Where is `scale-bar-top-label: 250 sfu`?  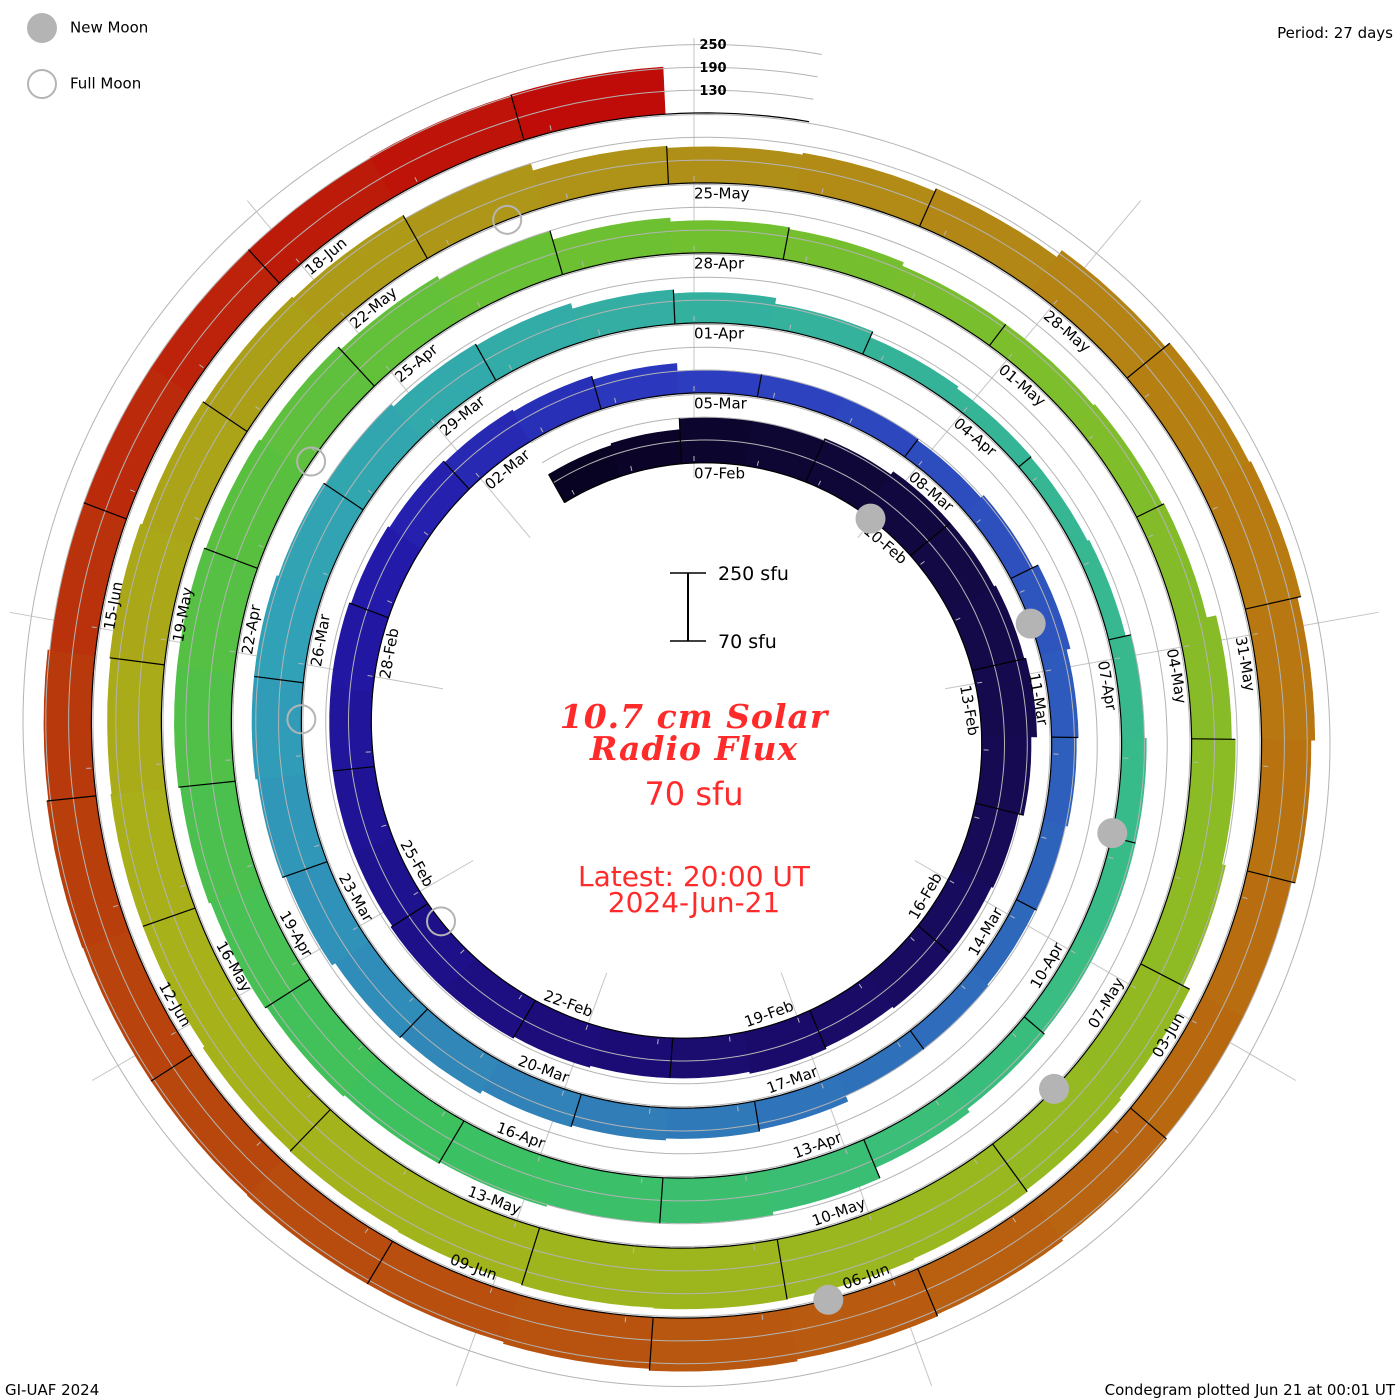 scale-bar-top-label: 250 sfu is located at coordinates (753, 574).